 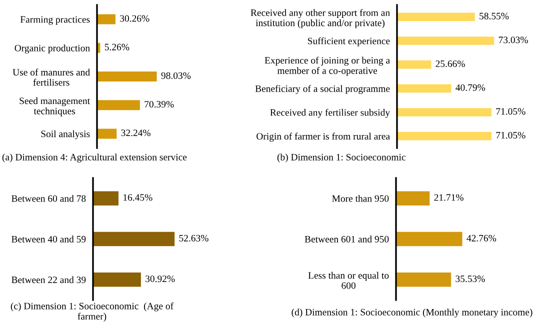 What do you see at coordinates (470, 279) in the screenshot?
I see `data-label: 35.53%` at bounding box center [470, 279].